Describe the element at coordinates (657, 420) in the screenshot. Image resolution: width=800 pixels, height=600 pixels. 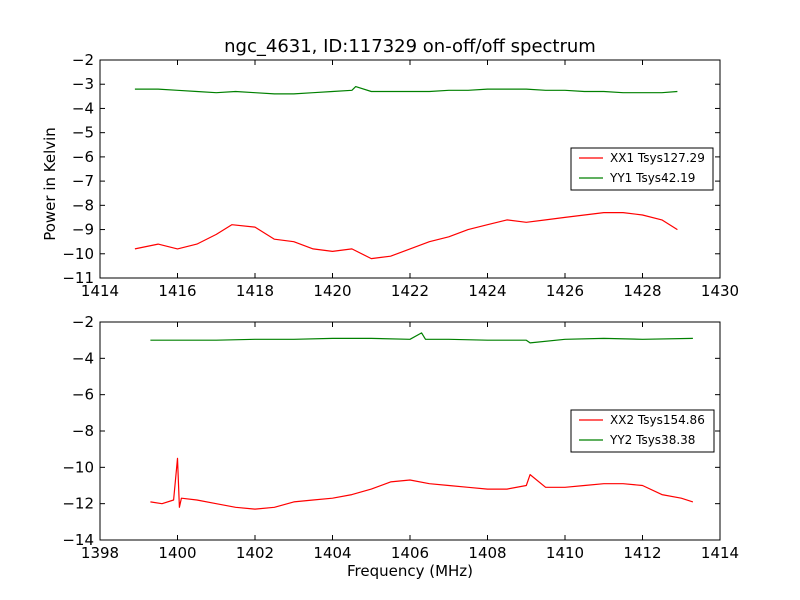
I see `legend-label-xx2: XX2 Tsys154.86` at that location.